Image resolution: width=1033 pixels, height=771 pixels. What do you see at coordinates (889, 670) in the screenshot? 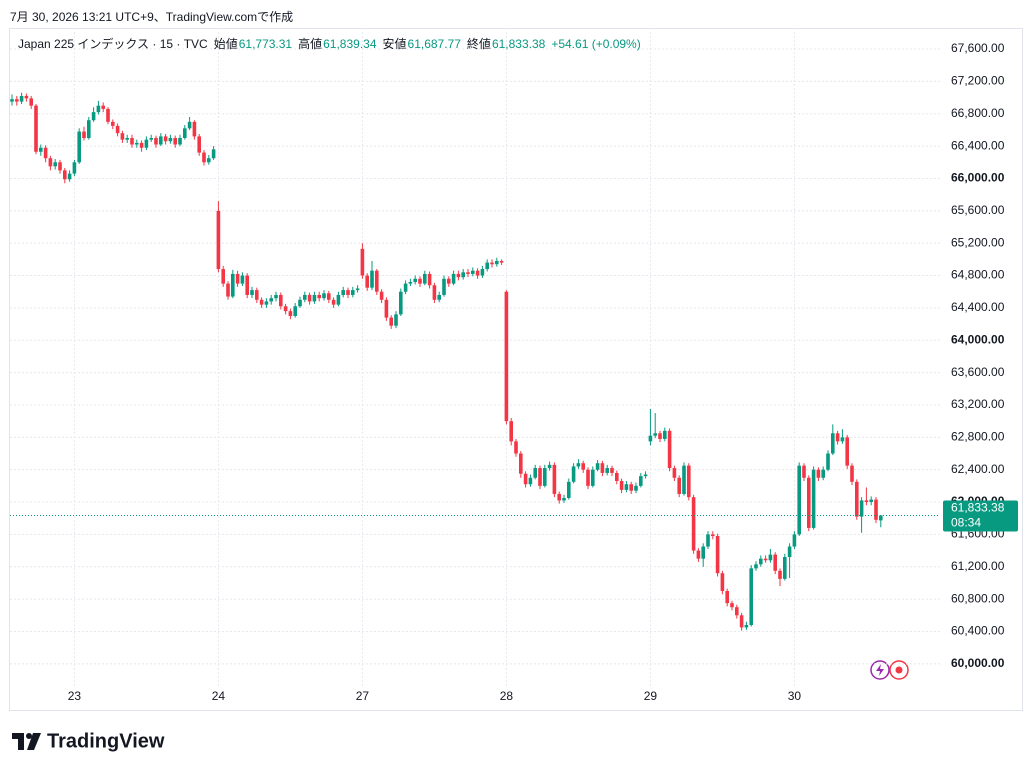
I see `alert-icons` at bounding box center [889, 670].